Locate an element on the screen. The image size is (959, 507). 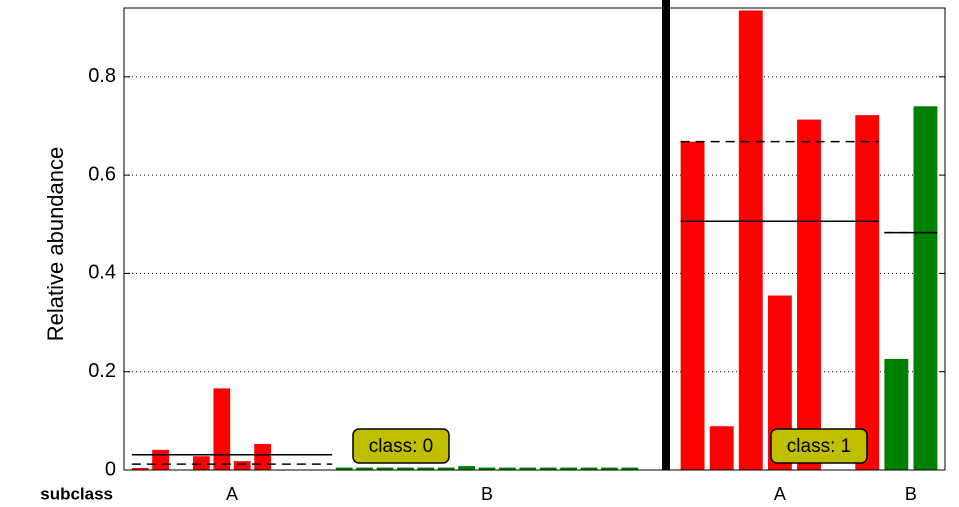
y-tick-label: 0.2 is located at coordinates (102, 371).